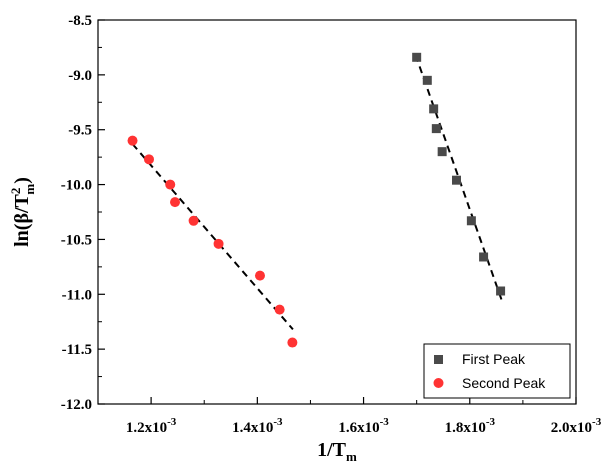 The height and width of the screenshot is (466, 610). I want to click on y-tick-label: -10.0, so click(76, 186).